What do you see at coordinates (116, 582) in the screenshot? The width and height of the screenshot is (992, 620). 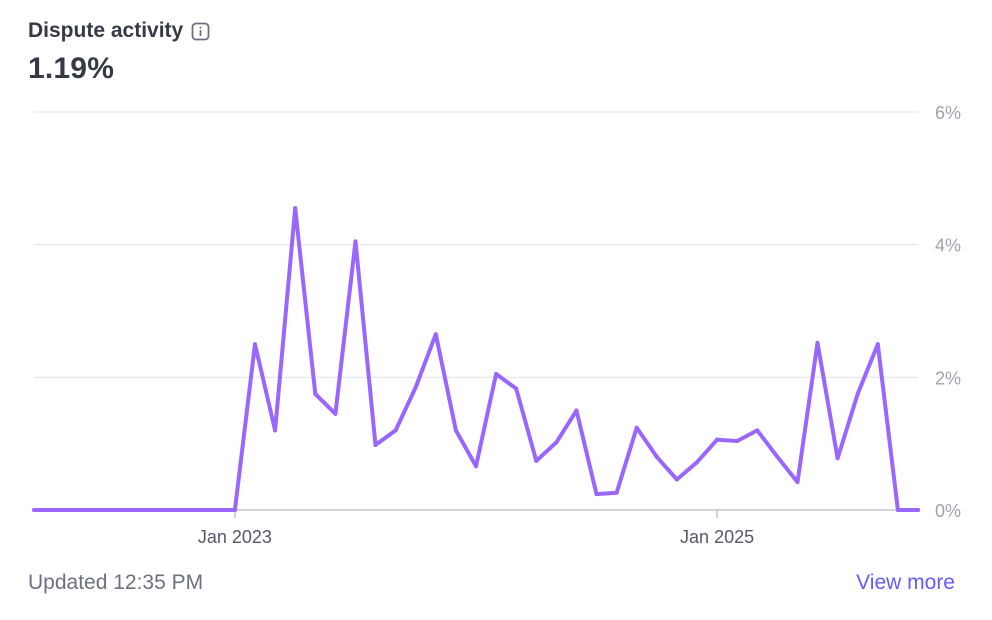 I see `updated-timestamp: Updated 12:35 PM` at bounding box center [116, 582].